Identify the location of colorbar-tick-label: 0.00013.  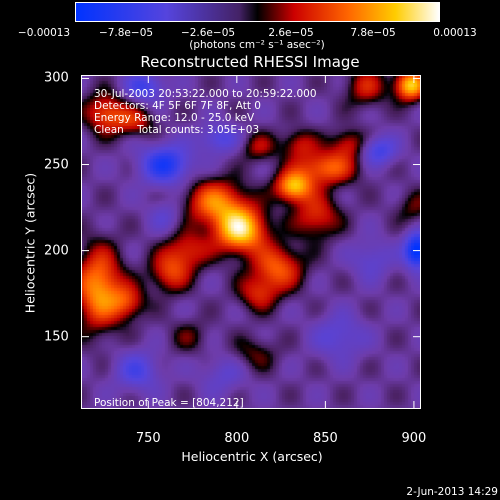
(455, 33).